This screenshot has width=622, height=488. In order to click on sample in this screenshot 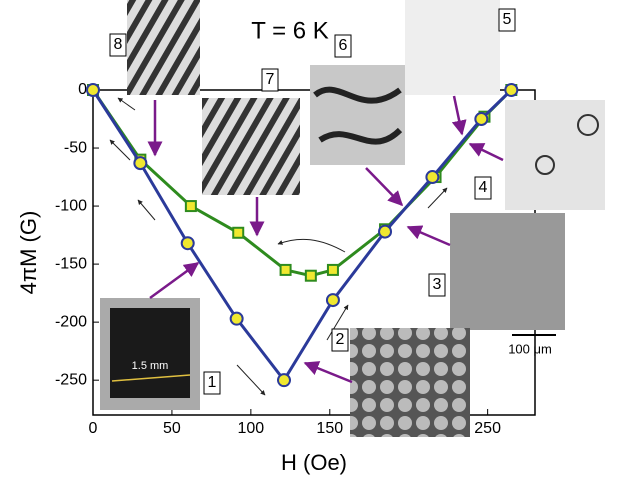, I will do `click(150, 353)`.